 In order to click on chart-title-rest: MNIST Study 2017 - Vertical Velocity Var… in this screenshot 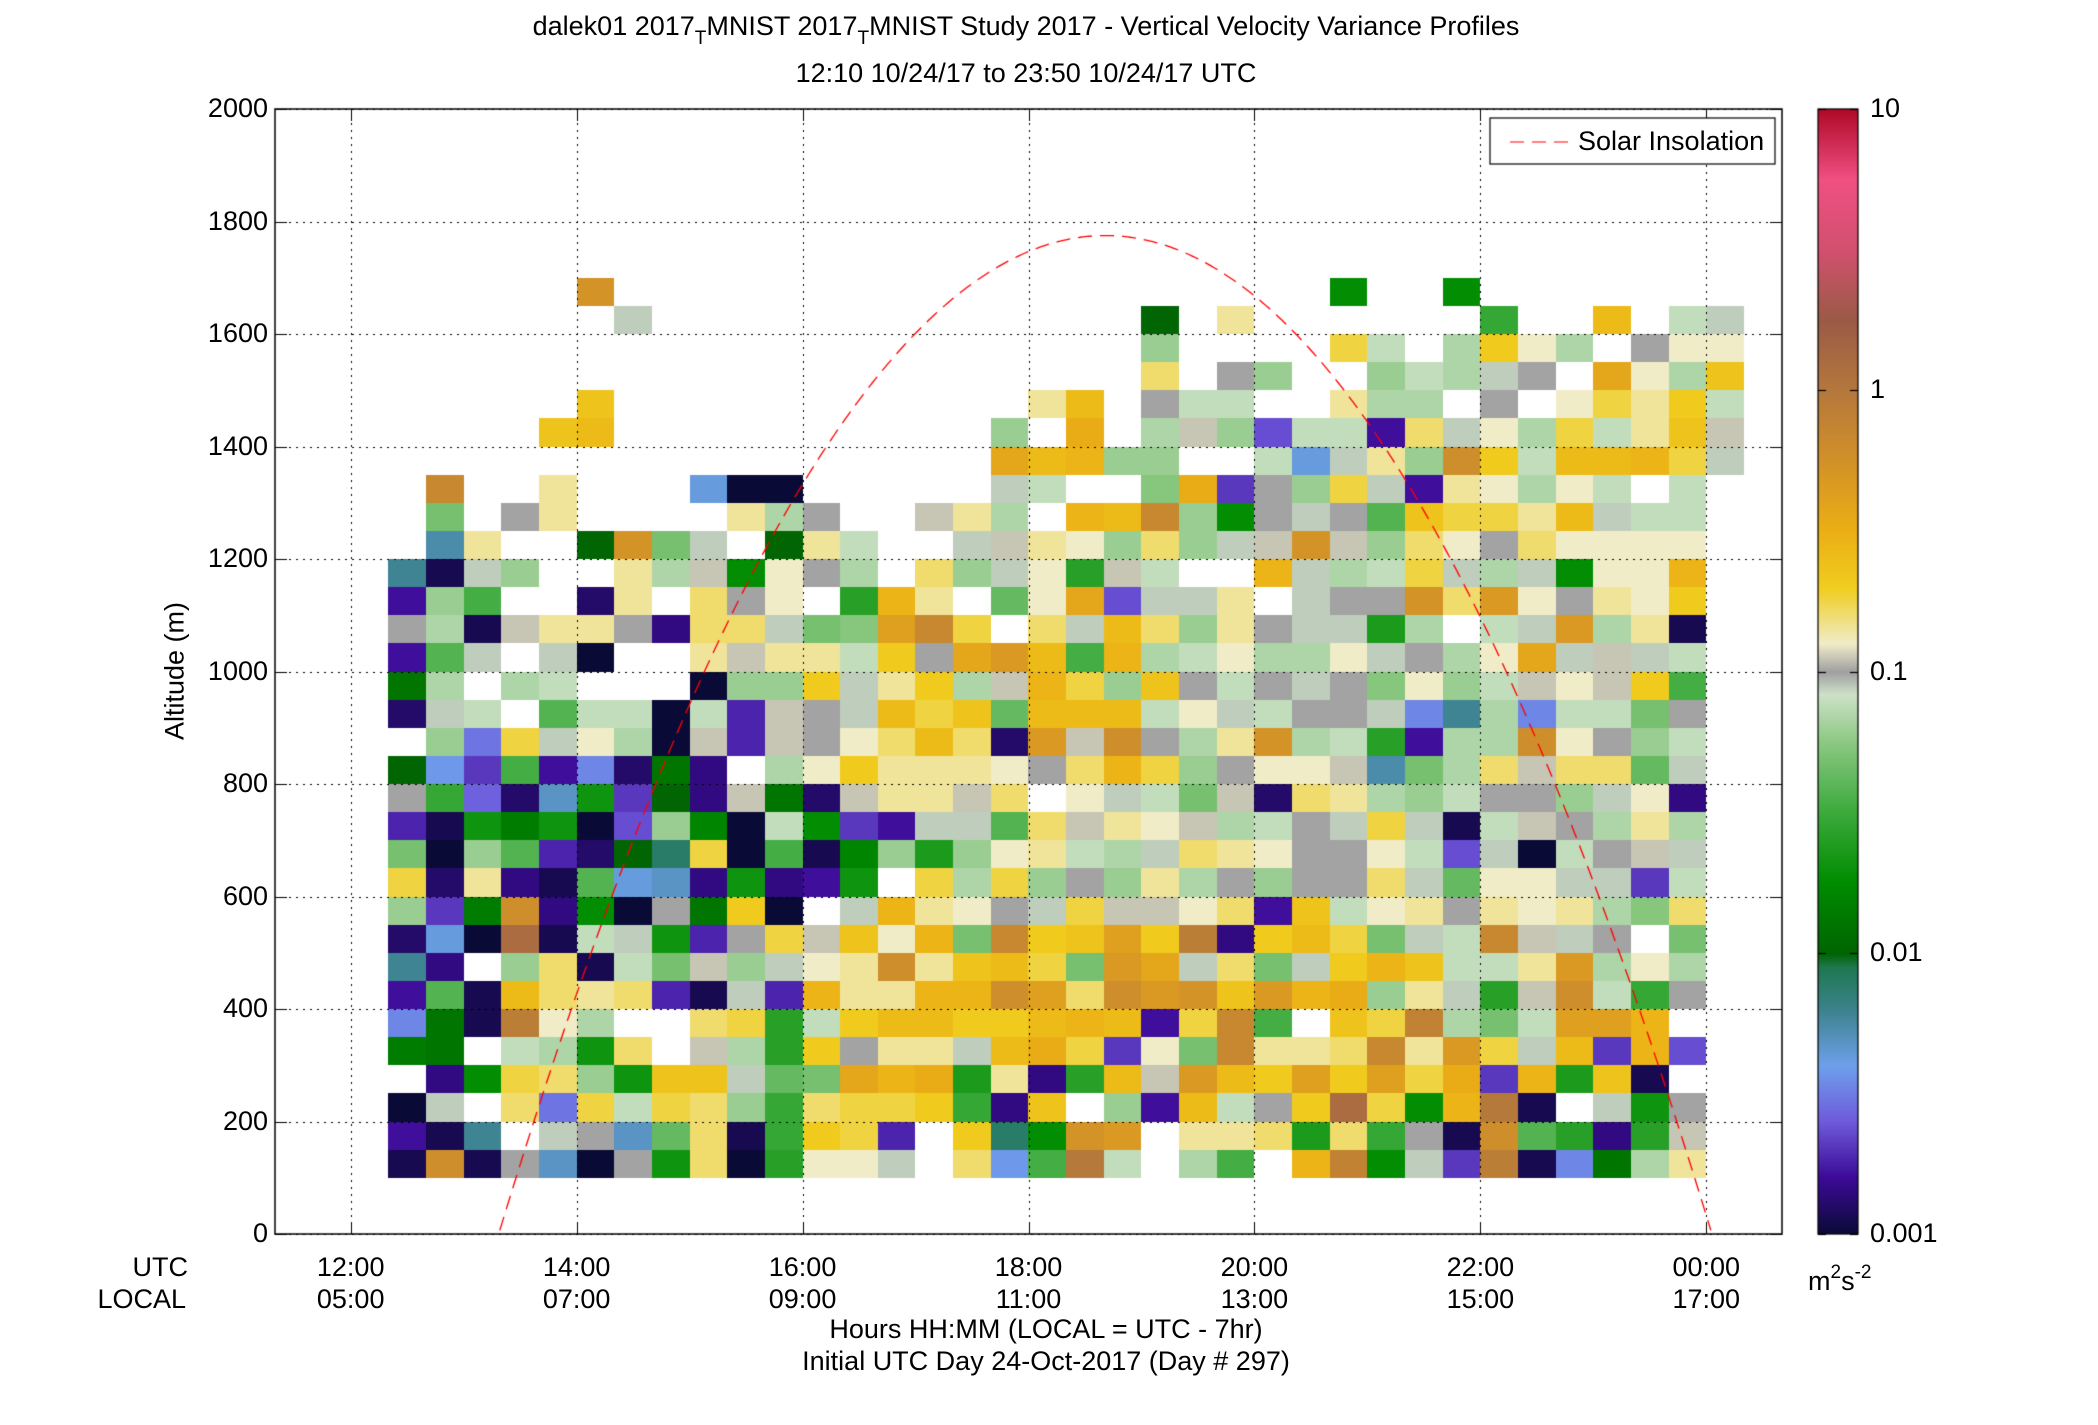, I will do `click(1194, 26)`.